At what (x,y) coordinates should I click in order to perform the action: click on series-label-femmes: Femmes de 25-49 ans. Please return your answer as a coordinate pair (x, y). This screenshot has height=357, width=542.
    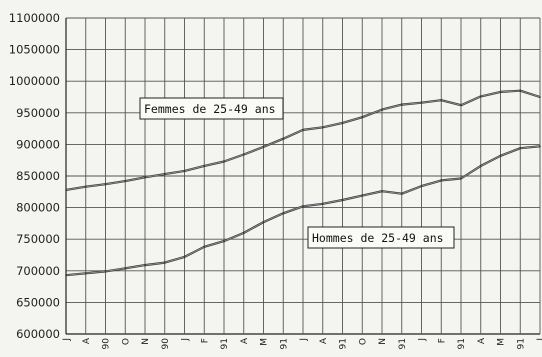
    Looking at the image, I should click on (211, 108).